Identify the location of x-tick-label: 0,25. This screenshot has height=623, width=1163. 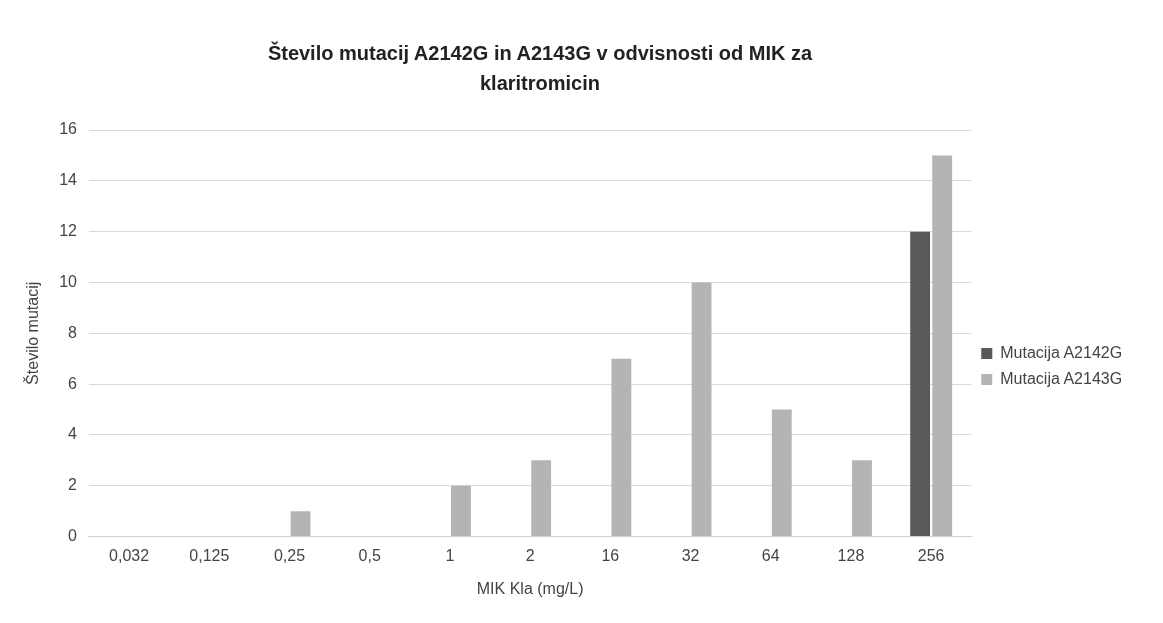
(289, 555).